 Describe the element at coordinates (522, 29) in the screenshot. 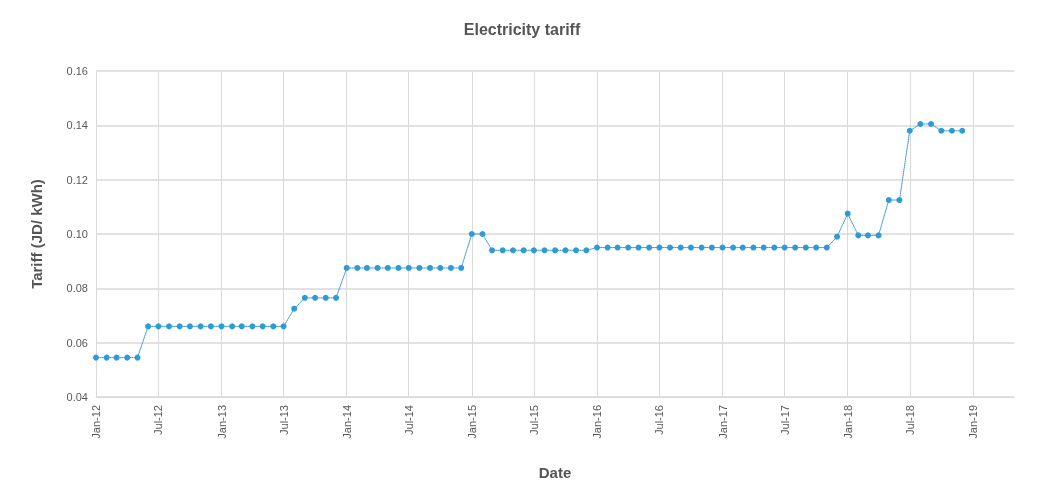

I see `chart-title: Electricity tariff` at that location.